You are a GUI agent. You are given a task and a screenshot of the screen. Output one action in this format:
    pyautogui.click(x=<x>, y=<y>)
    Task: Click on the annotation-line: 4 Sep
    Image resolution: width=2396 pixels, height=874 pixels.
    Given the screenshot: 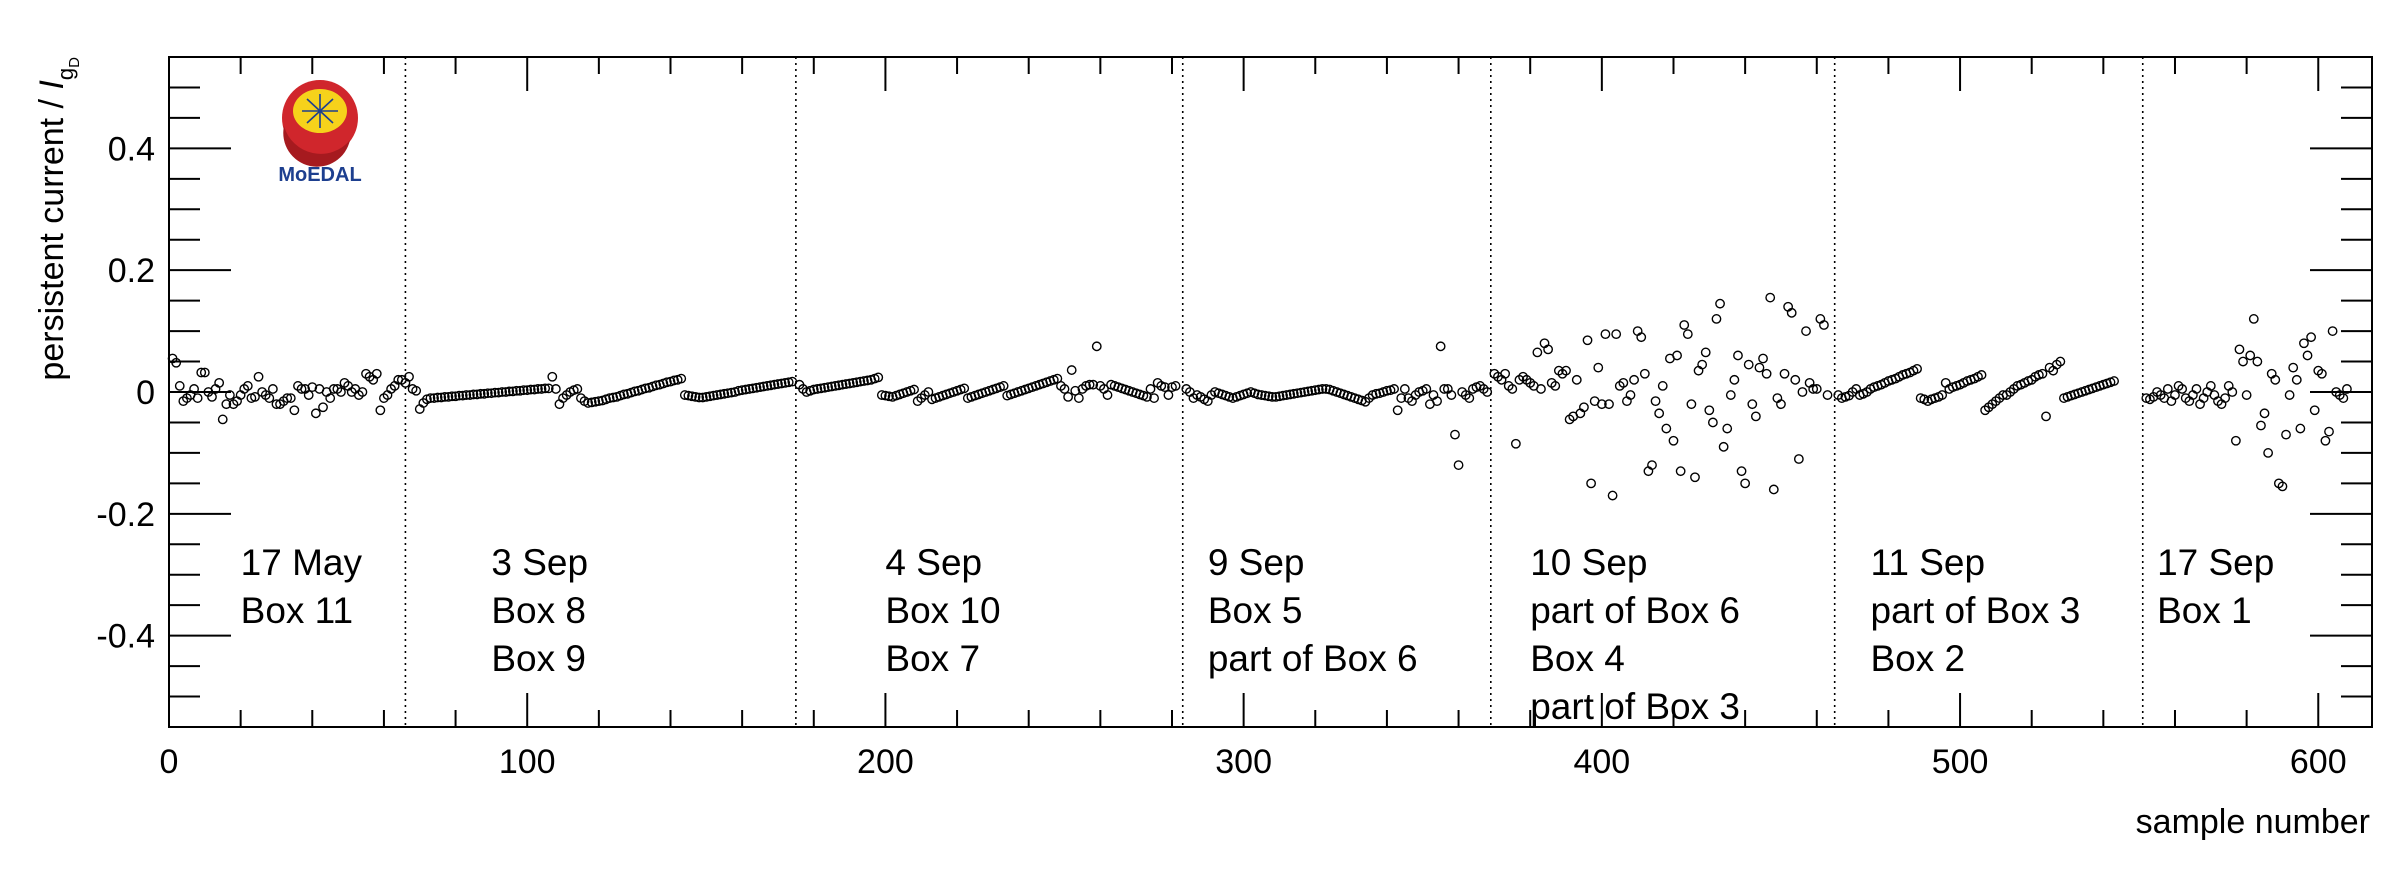 What is the action you would take?
    pyautogui.click(x=933, y=562)
    